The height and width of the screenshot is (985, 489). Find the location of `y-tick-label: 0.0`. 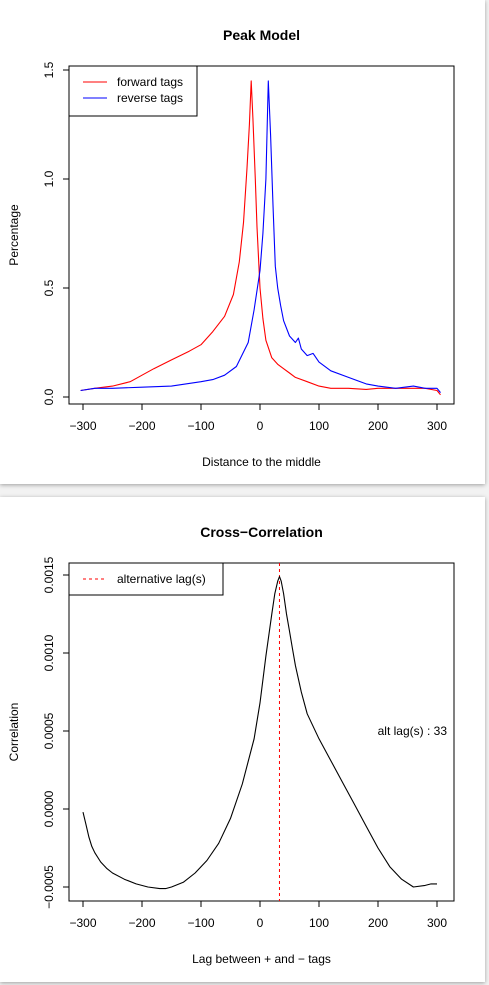

y-tick-label: 0.0 is located at coordinates (49, 396).